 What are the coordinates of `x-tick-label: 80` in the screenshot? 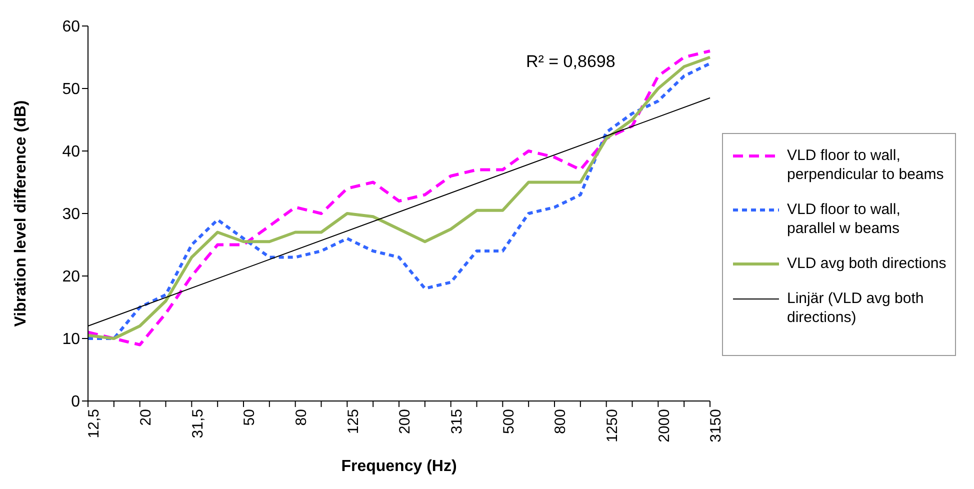 It's located at (301, 417).